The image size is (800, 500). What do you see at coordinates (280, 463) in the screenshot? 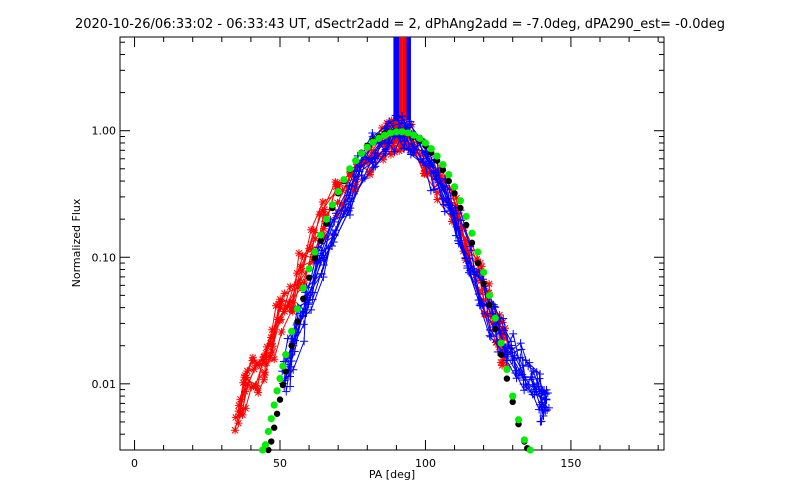
I see `x-tick-label: 50` at bounding box center [280, 463].